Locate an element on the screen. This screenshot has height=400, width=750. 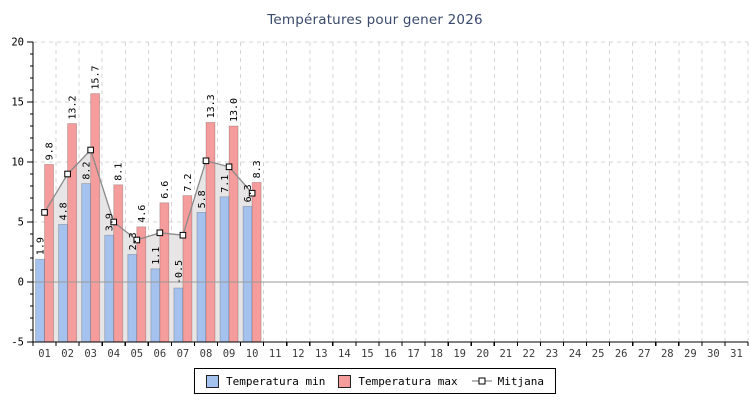
x-tick-label-13: 13 is located at coordinates (321, 354).